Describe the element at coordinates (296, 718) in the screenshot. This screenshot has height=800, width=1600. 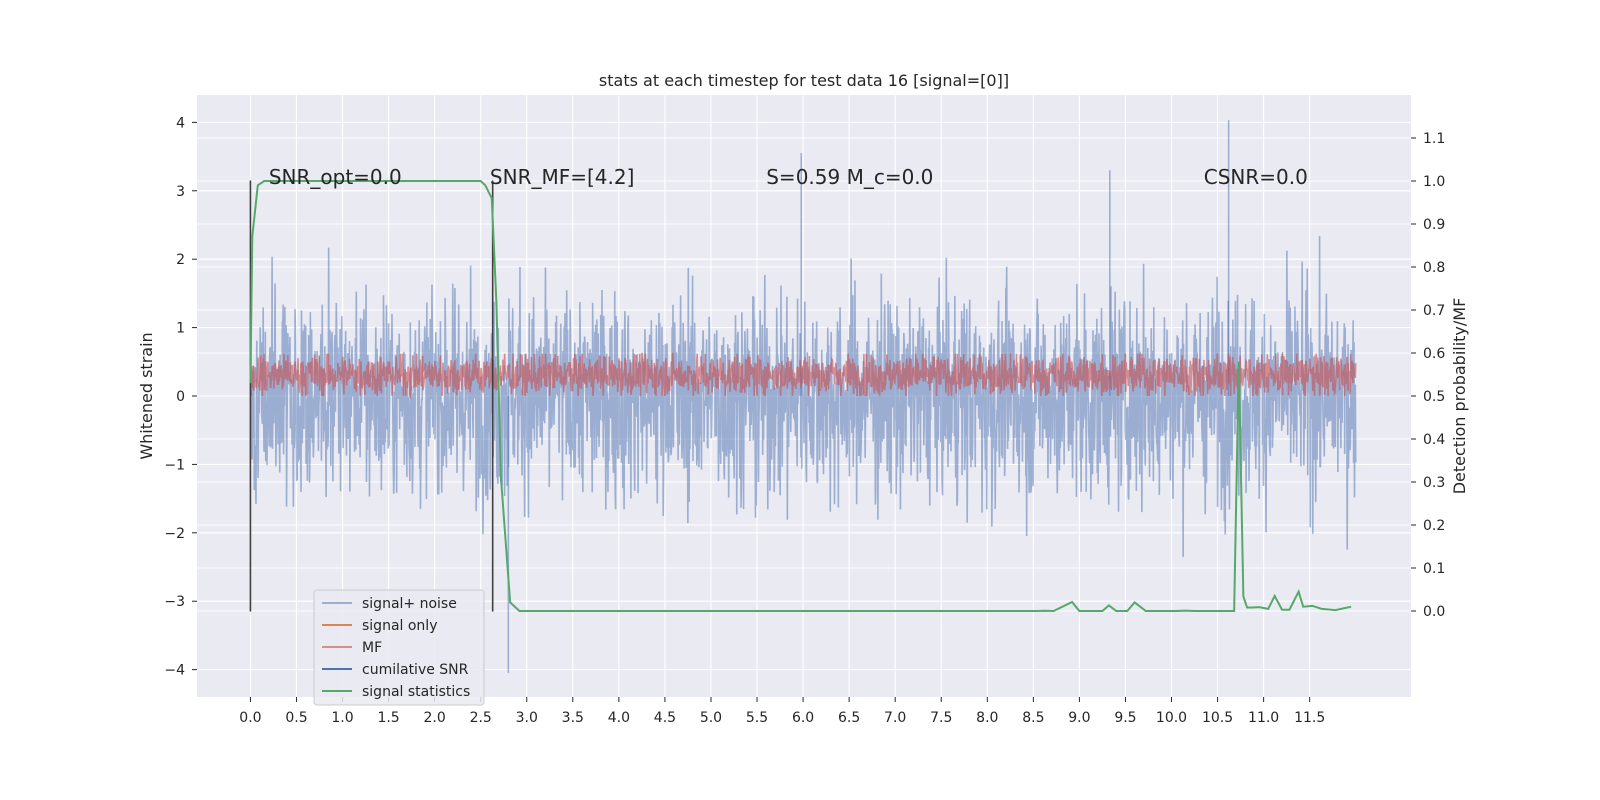
I see `x-tick-label: 0.5` at that location.